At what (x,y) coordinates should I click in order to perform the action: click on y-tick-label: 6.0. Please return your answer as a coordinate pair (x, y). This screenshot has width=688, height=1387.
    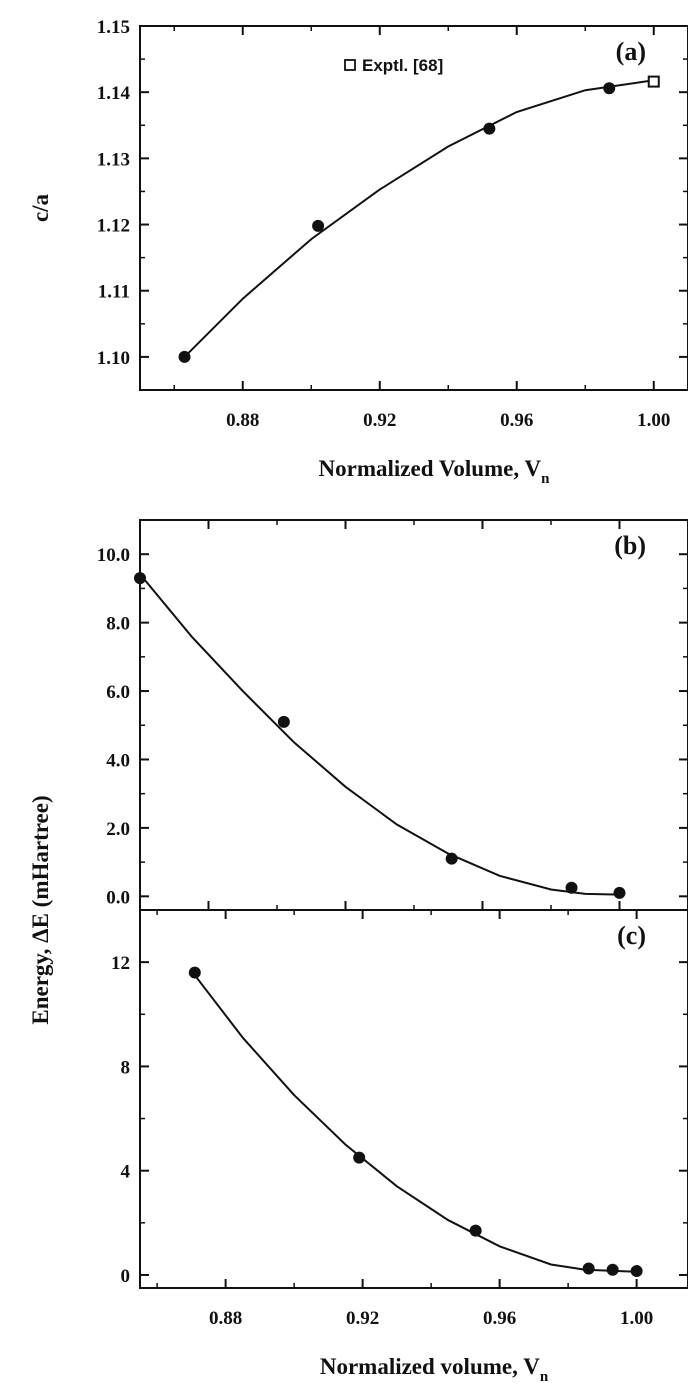
    Looking at the image, I should click on (118, 692).